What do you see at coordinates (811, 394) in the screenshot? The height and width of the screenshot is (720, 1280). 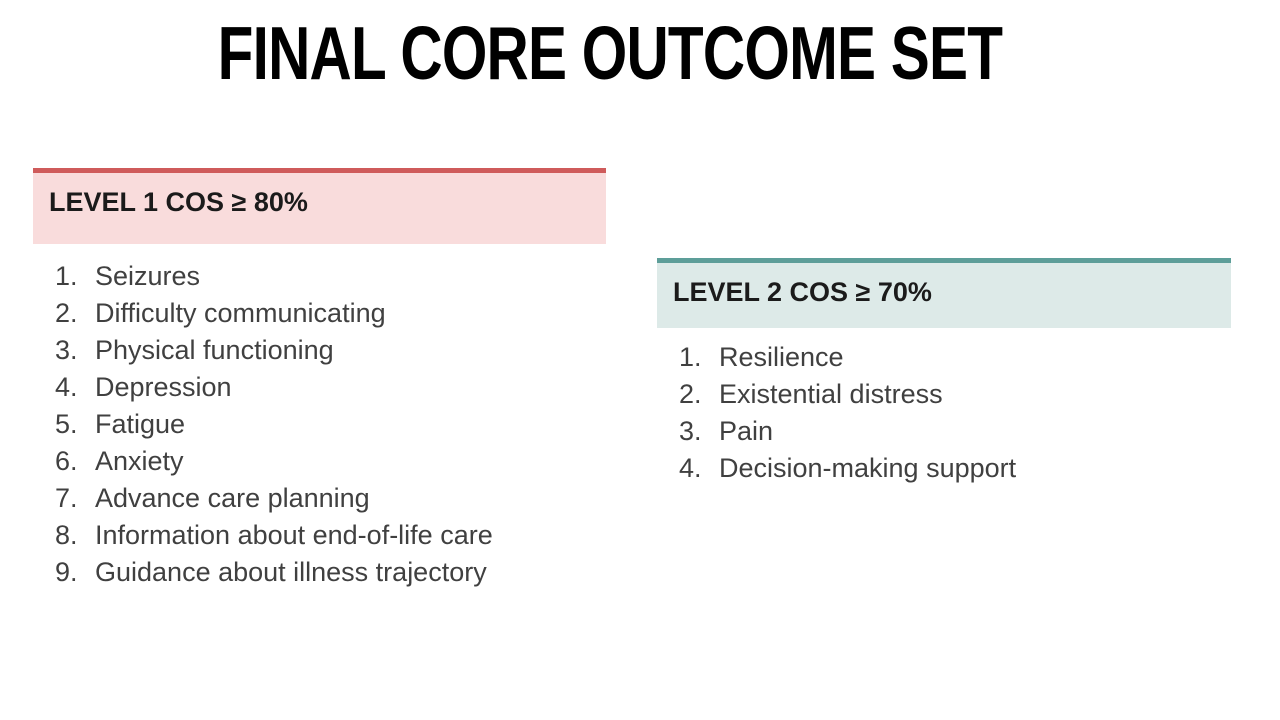 I see `list-item: Existential distress` at bounding box center [811, 394].